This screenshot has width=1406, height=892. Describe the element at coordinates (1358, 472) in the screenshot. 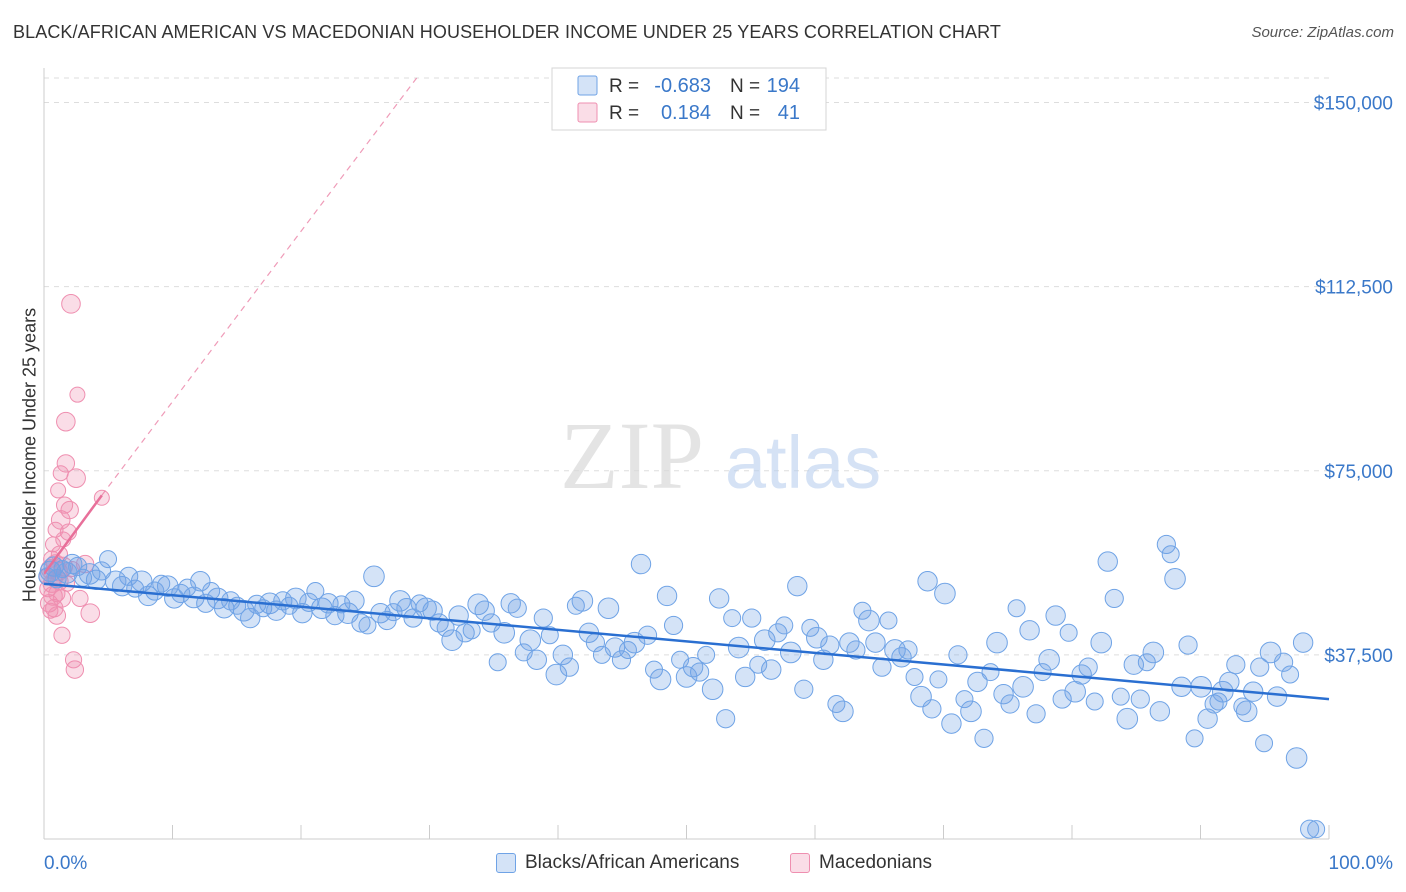

I see `y-tick-label: $75,000` at that location.